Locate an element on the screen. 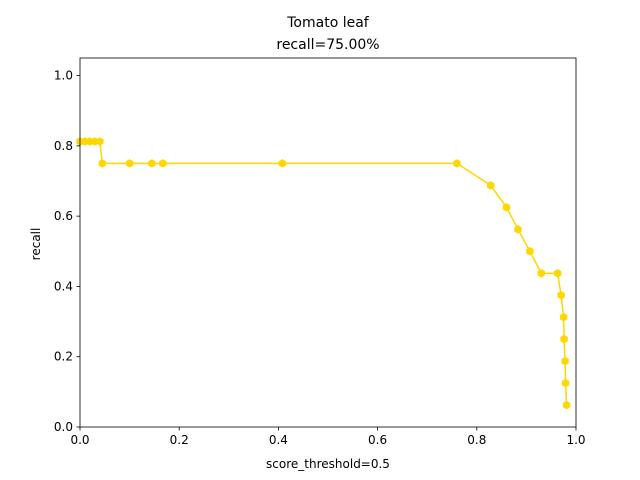 The width and height of the screenshot is (640, 480). y-tick-label: 0.6 is located at coordinates (63, 216).